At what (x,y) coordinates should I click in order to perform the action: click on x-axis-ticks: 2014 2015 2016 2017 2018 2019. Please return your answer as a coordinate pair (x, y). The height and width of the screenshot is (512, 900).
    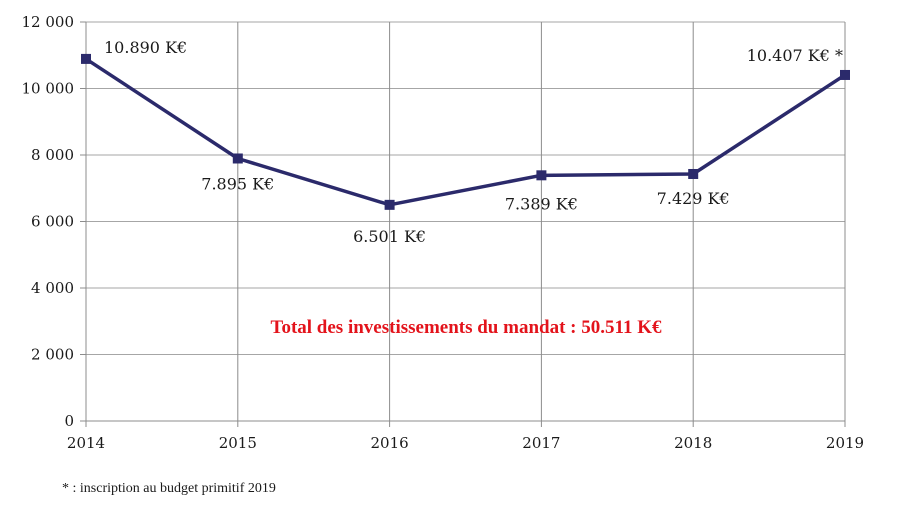
    Looking at the image, I should click on (465, 436).